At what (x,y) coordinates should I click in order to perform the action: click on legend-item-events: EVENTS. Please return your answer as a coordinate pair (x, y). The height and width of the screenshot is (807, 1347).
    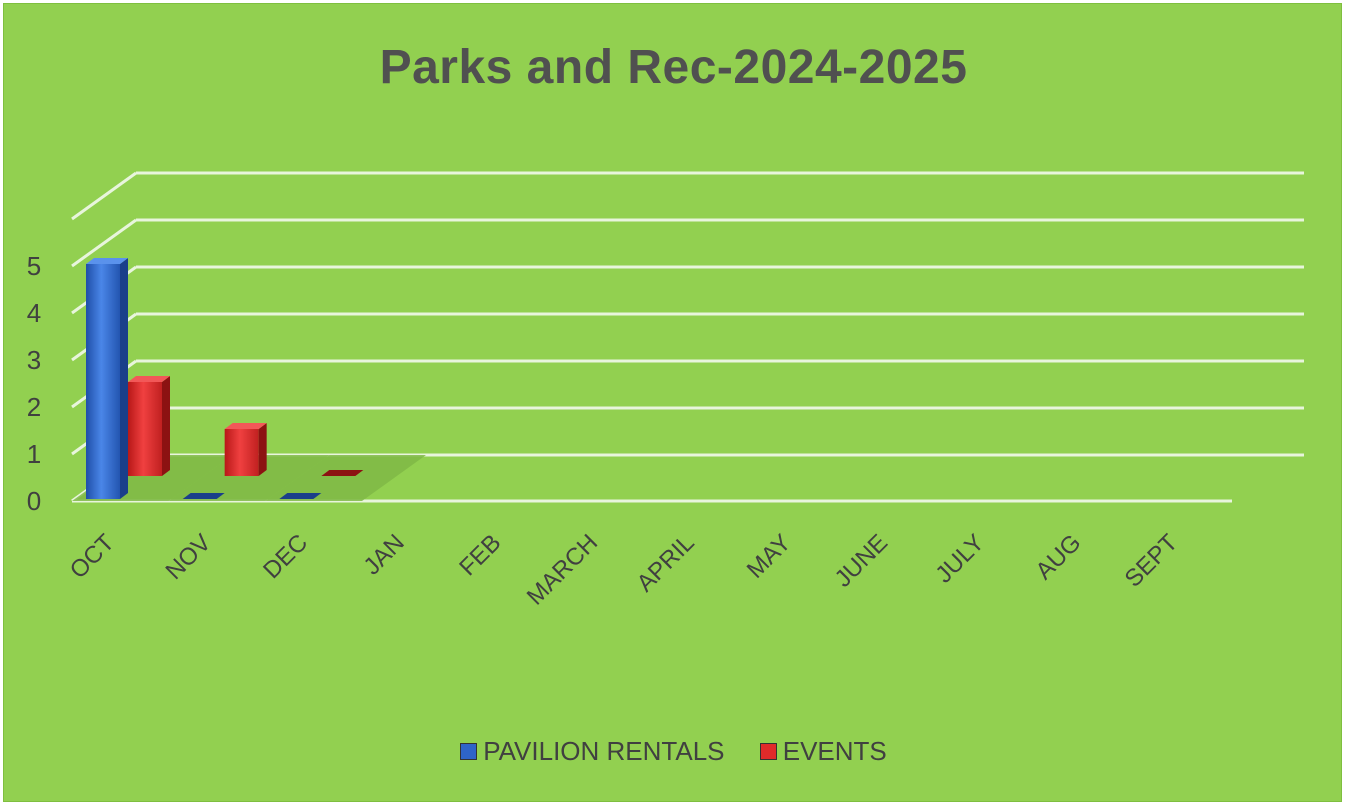
    Looking at the image, I should click on (823, 751).